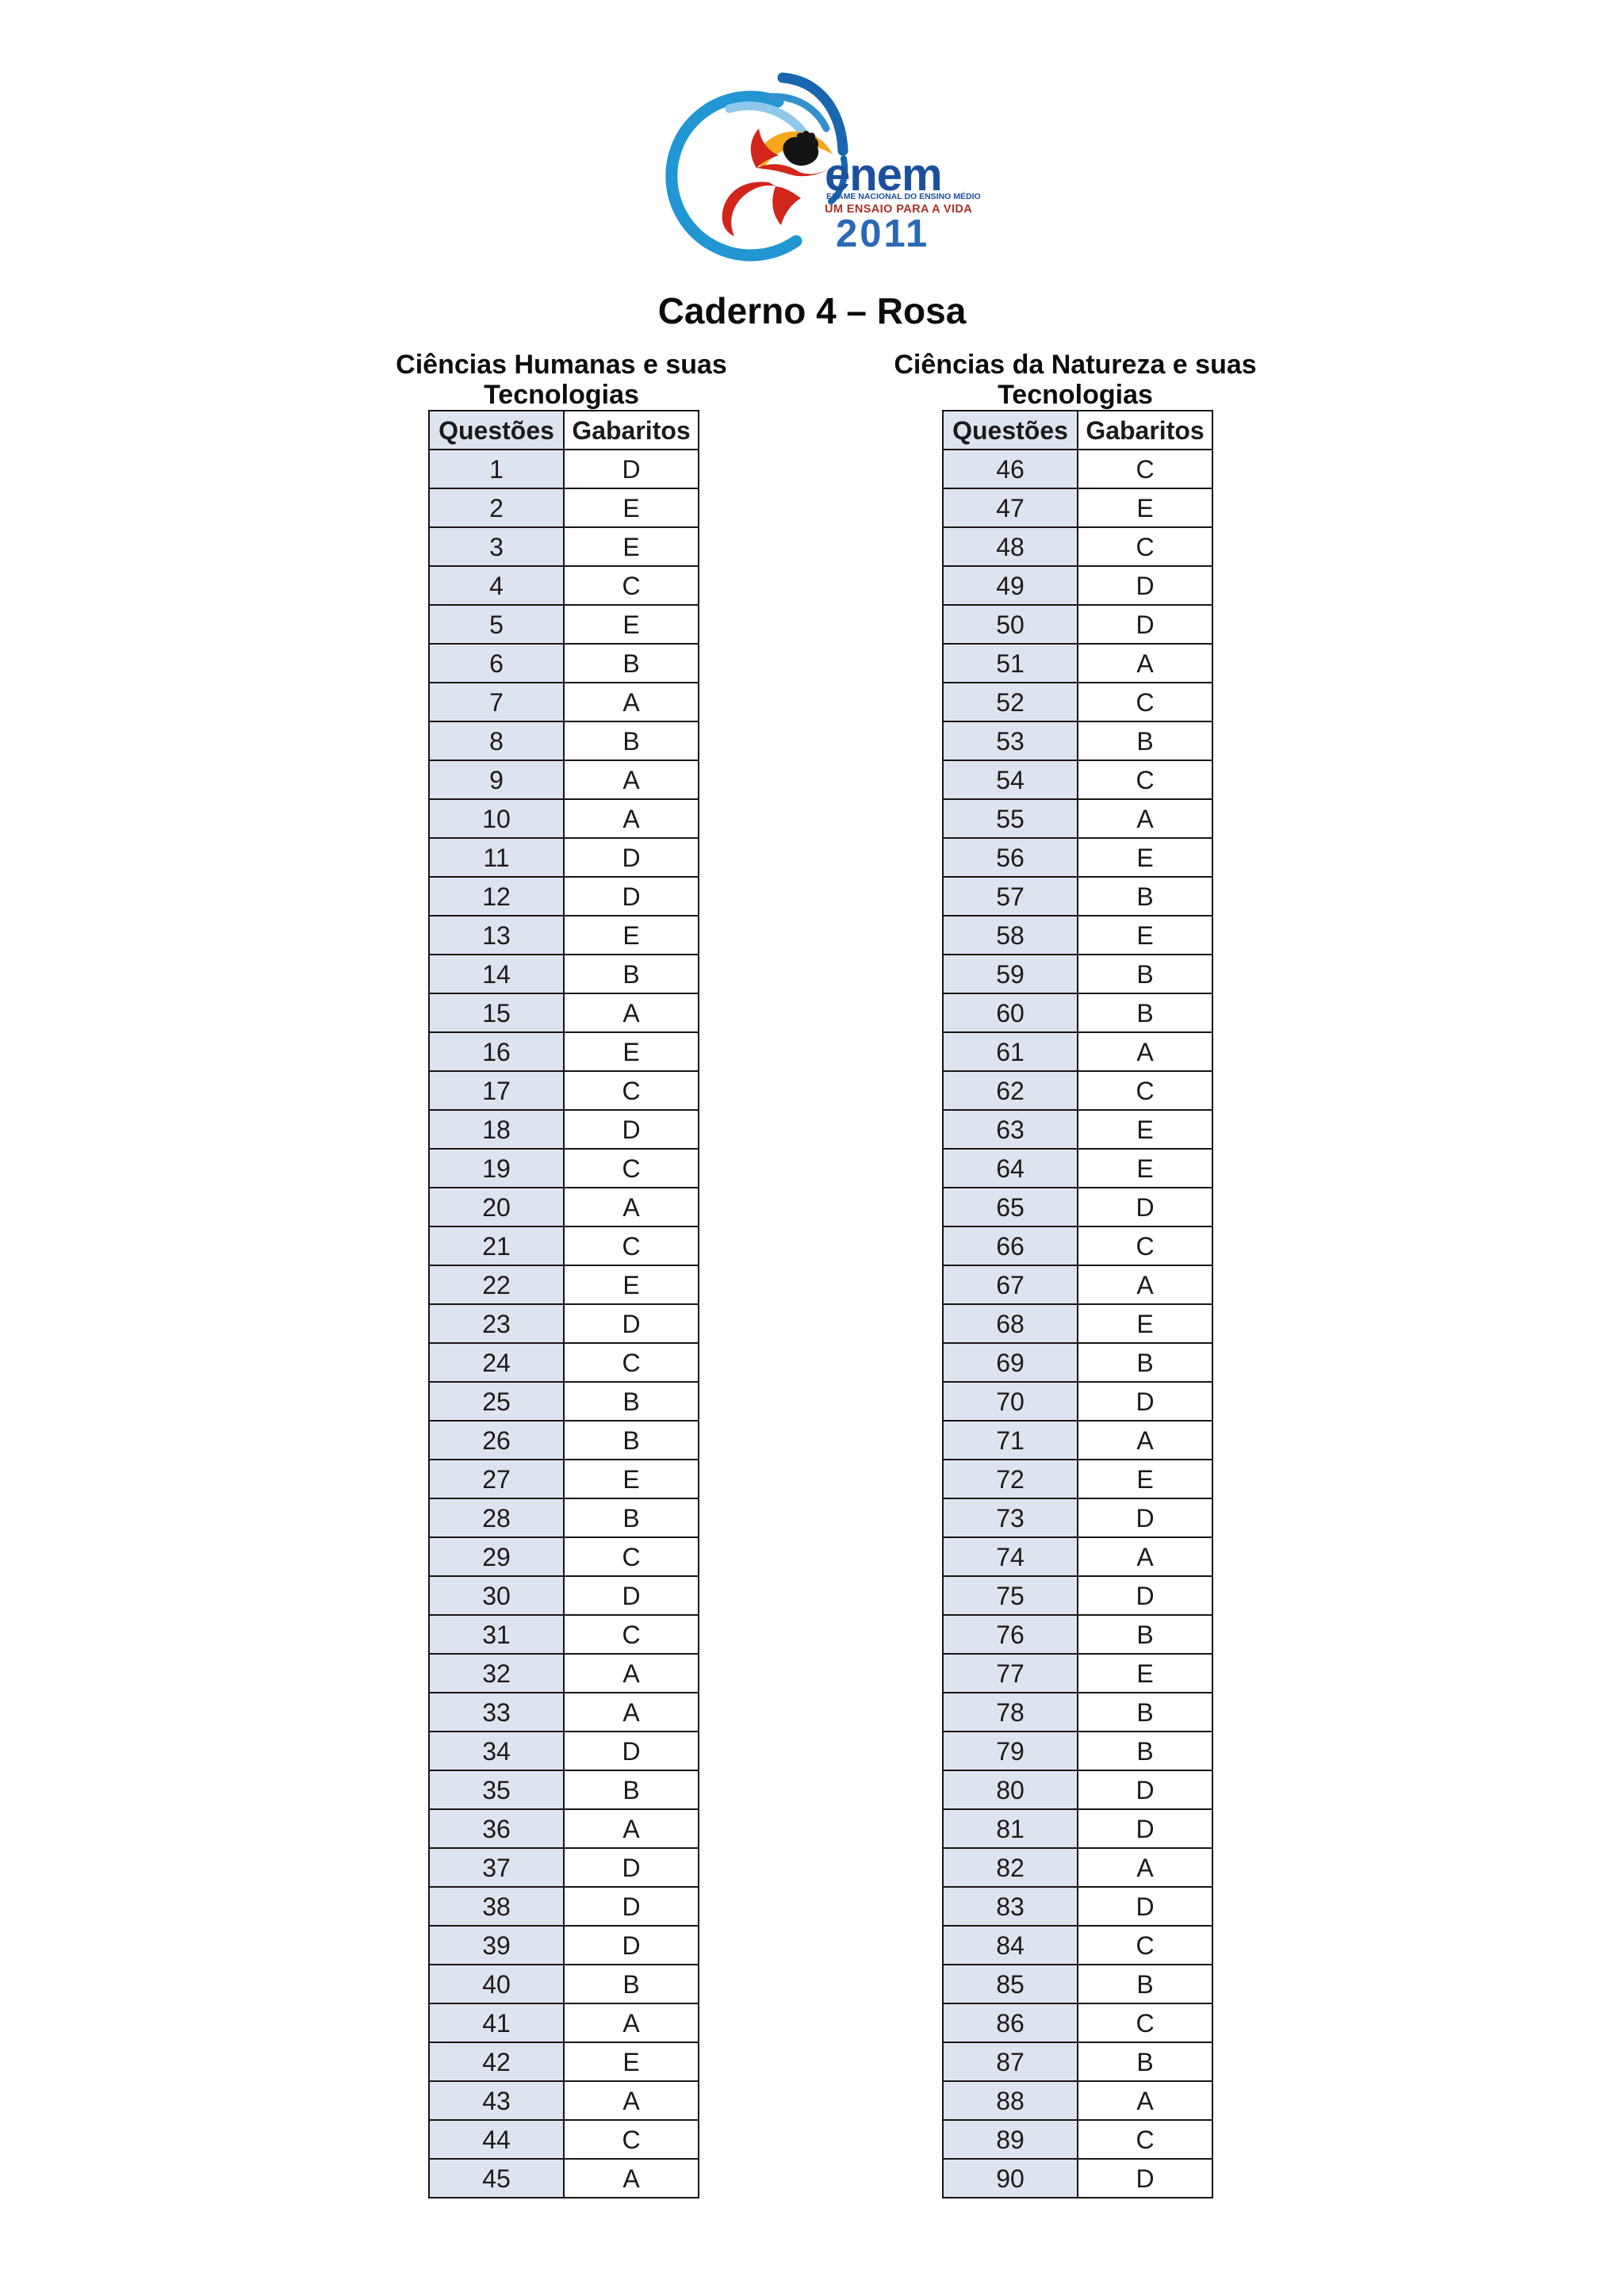 Image resolution: width=1624 pixels, height=2296 pixels. I want to click on table-row: 78 B, so click(1077, 1712).